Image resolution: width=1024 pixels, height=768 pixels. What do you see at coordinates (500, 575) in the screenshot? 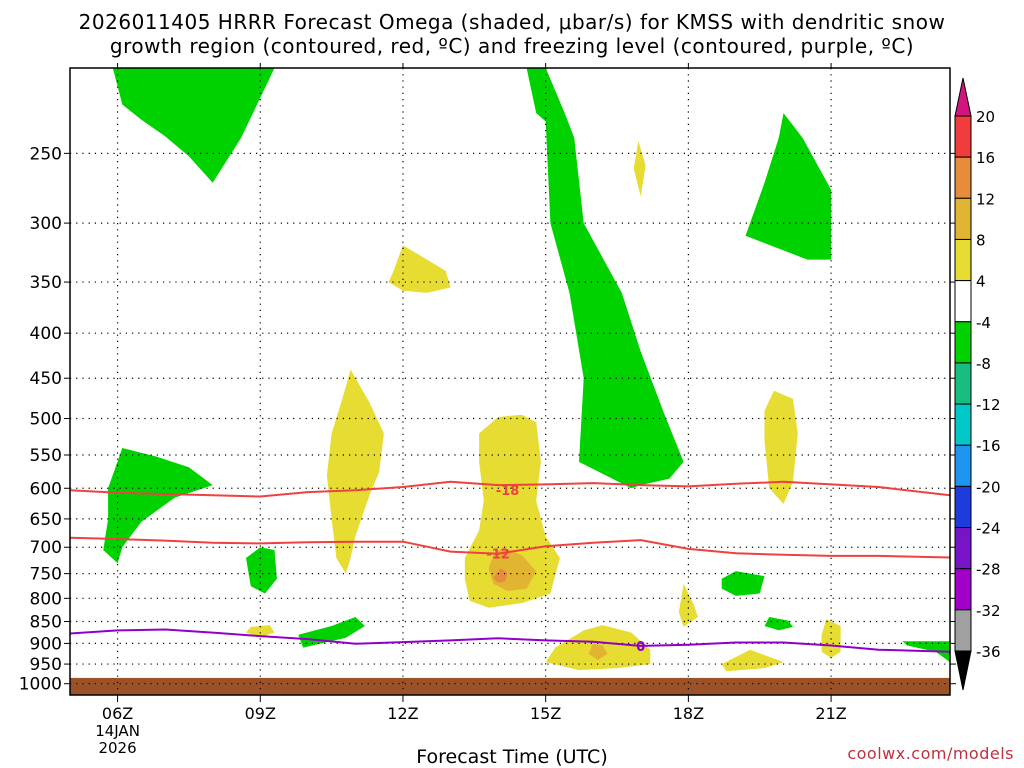
I see `omega-region-pos-14z-core` at bounding box center [500, 575].